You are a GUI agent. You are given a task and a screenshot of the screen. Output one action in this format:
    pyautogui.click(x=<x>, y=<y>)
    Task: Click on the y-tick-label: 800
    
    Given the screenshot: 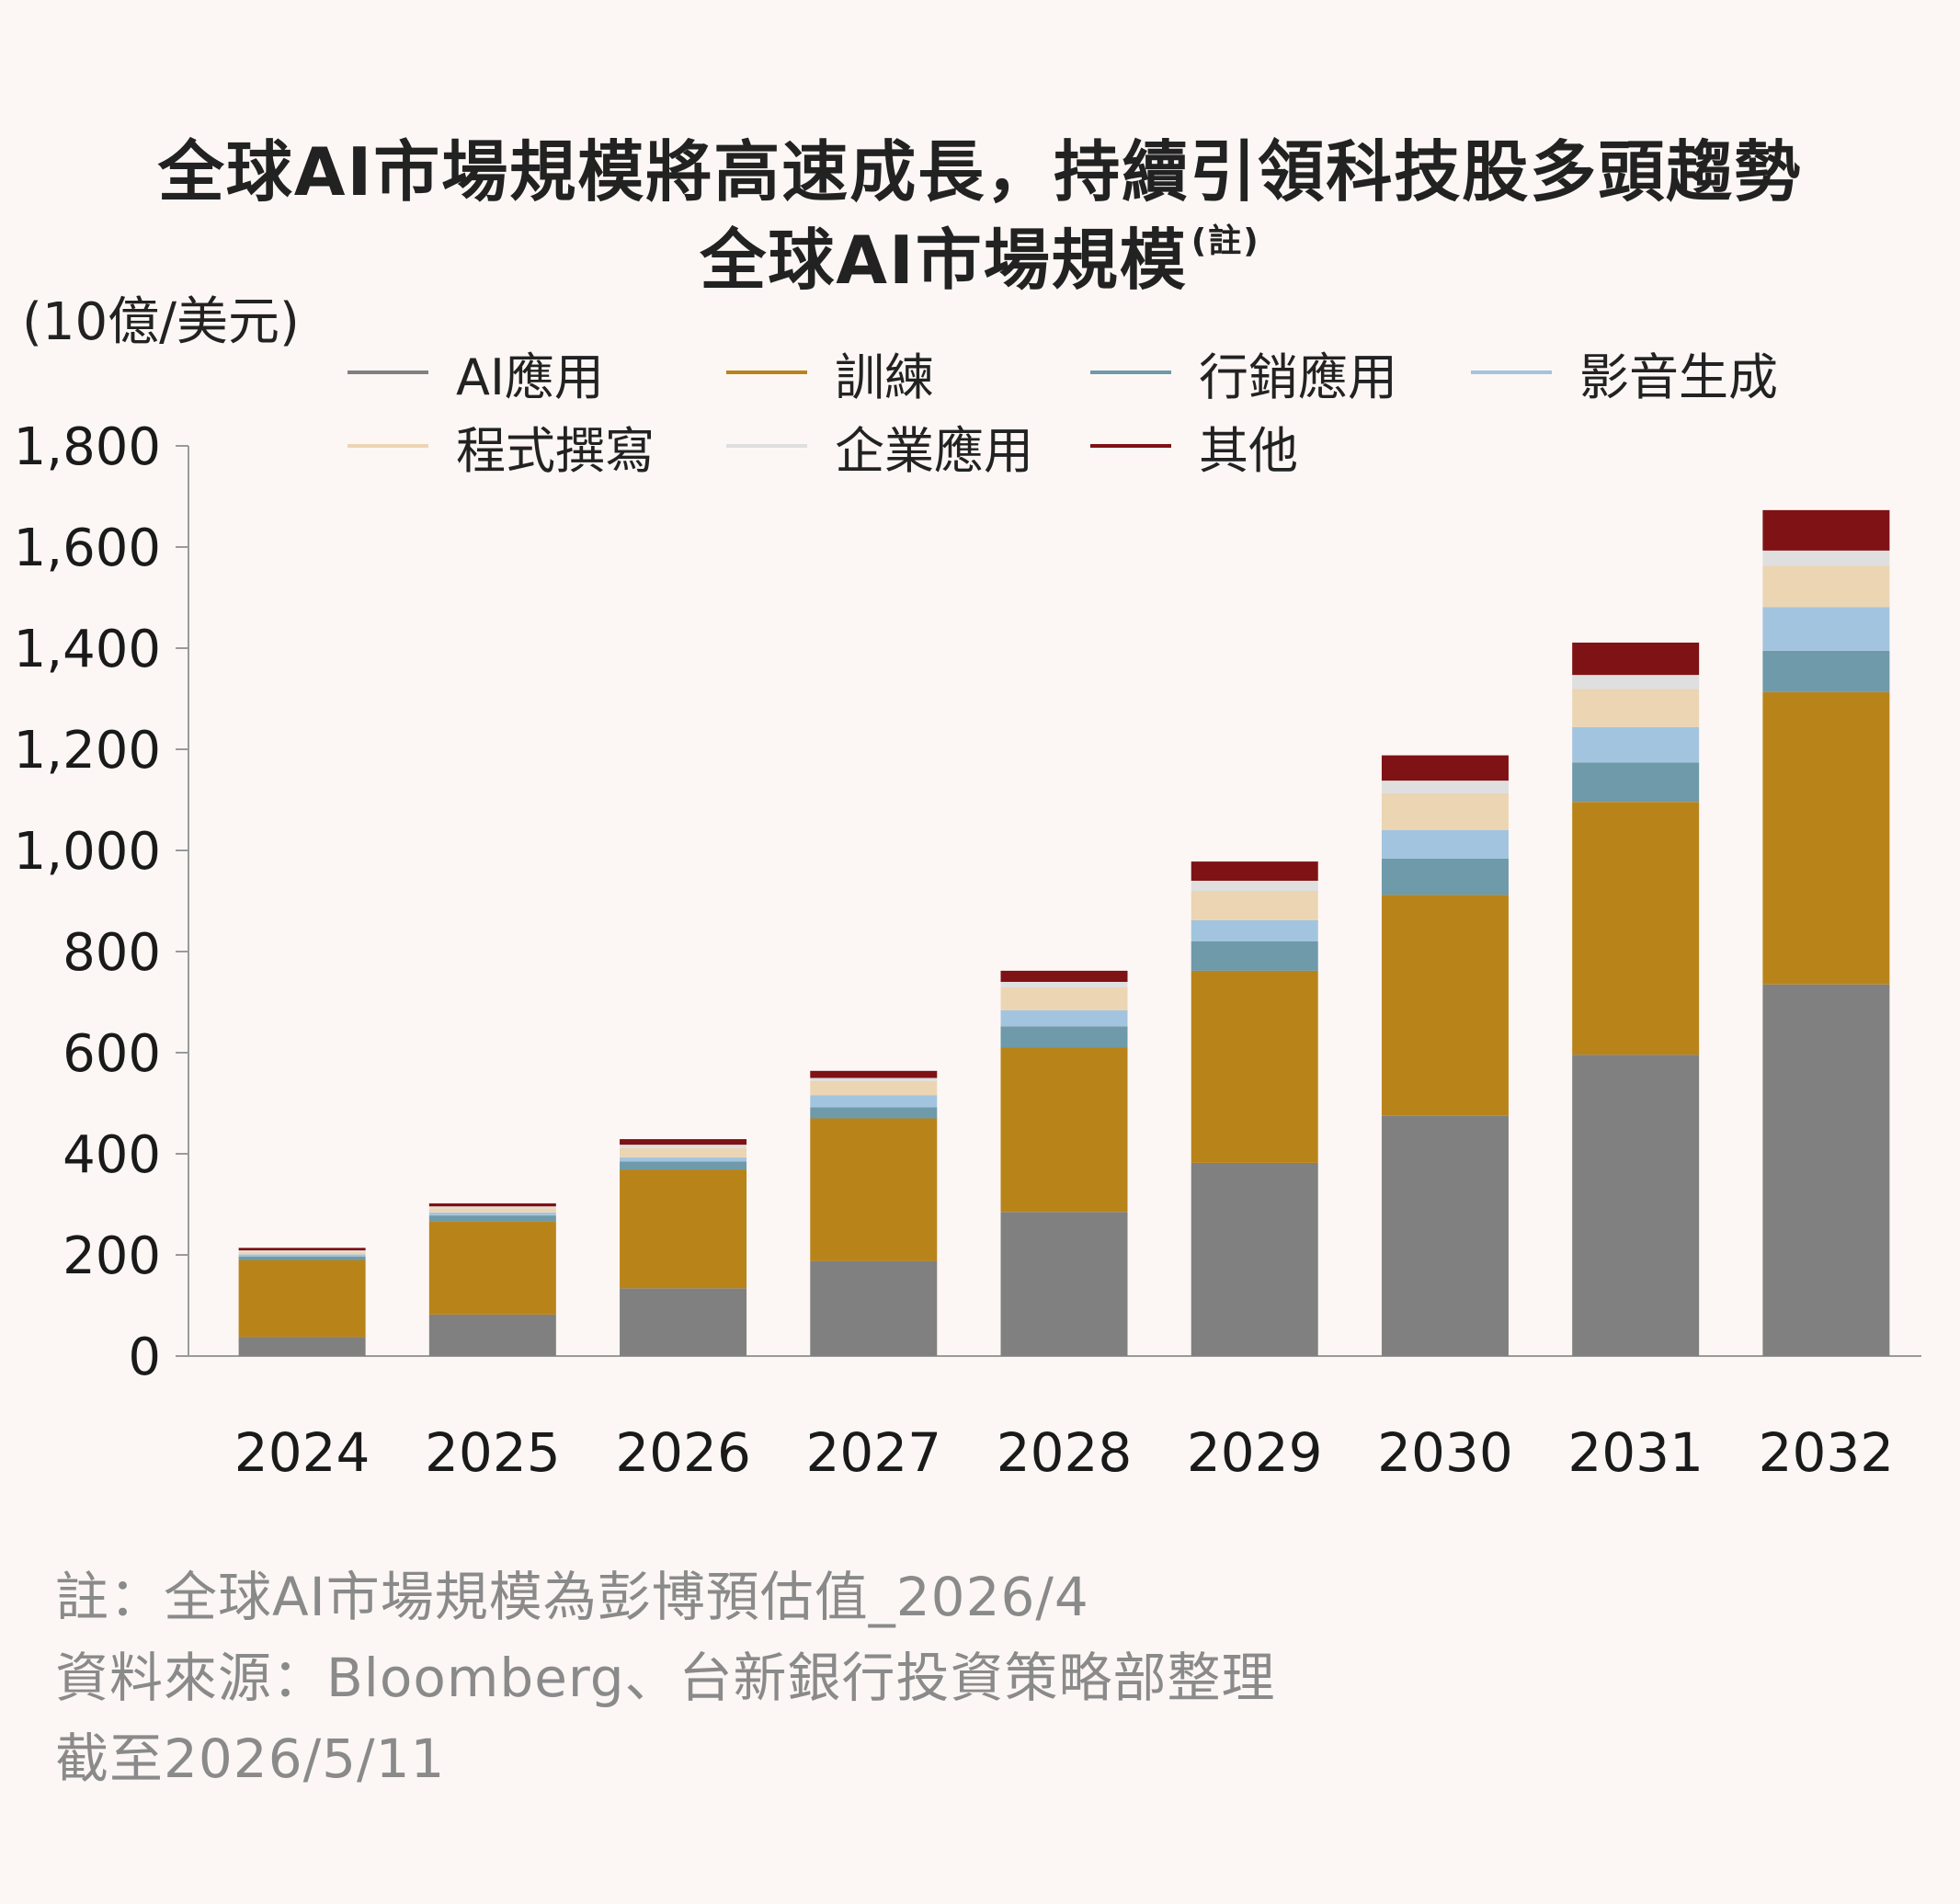 What is the action you would take?
    pyautogui.click(x=112, y=953)
    